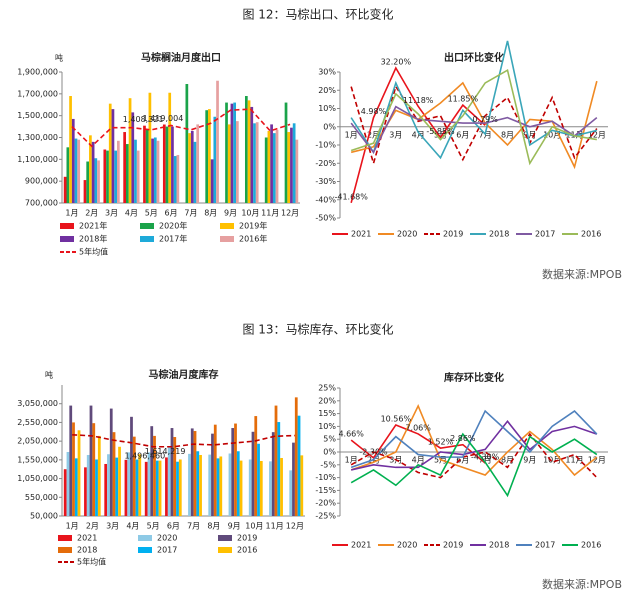 This screenshot has height=599, width=636. Describe the element at coordinates (463, 438) in the screenshot. I see `data-label: 2.86%` at that location.